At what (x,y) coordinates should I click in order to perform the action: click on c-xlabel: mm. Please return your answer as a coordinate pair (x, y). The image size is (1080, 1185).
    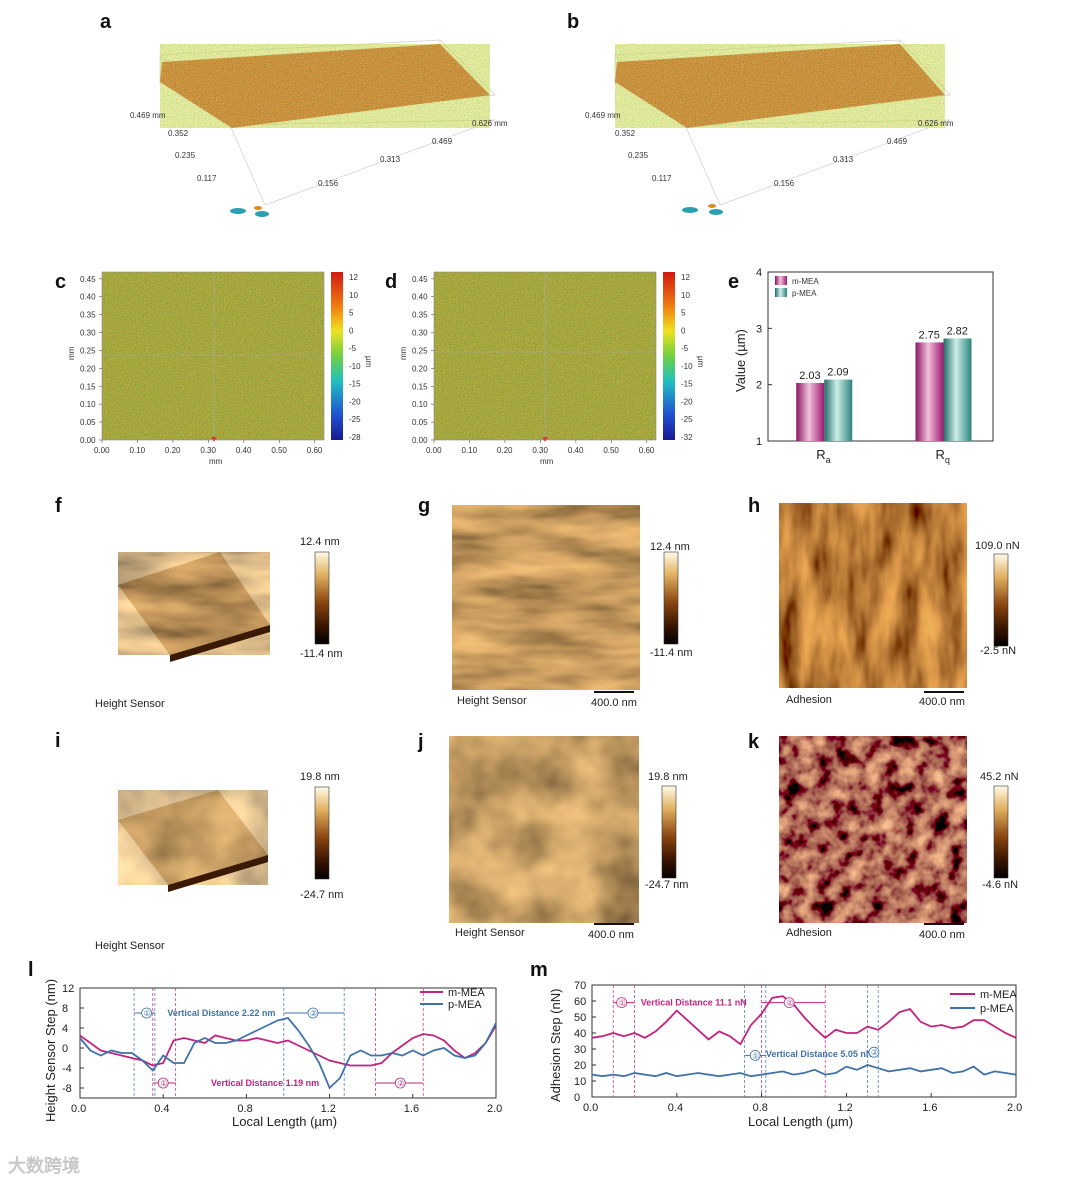
    Looking at the image, I should click on (216, 461).